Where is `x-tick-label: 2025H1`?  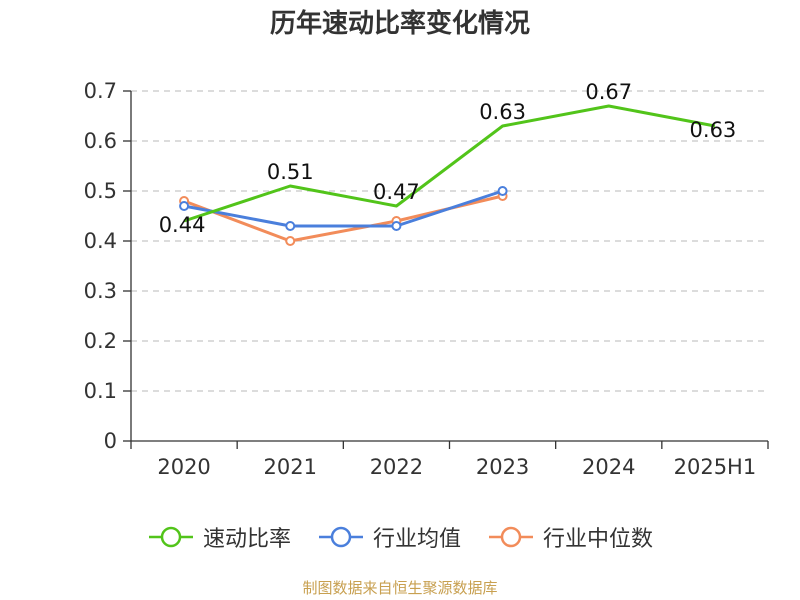
x-tick-label: 2025H1 is located at coordinates (715, 467).